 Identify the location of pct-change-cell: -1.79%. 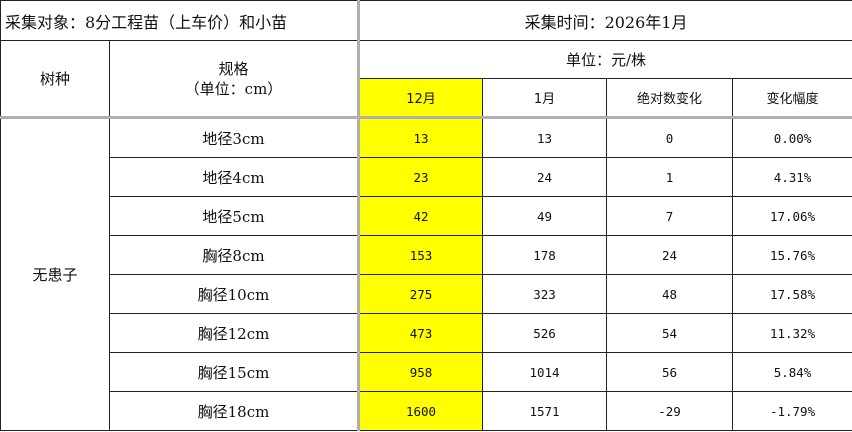
(791, 411).